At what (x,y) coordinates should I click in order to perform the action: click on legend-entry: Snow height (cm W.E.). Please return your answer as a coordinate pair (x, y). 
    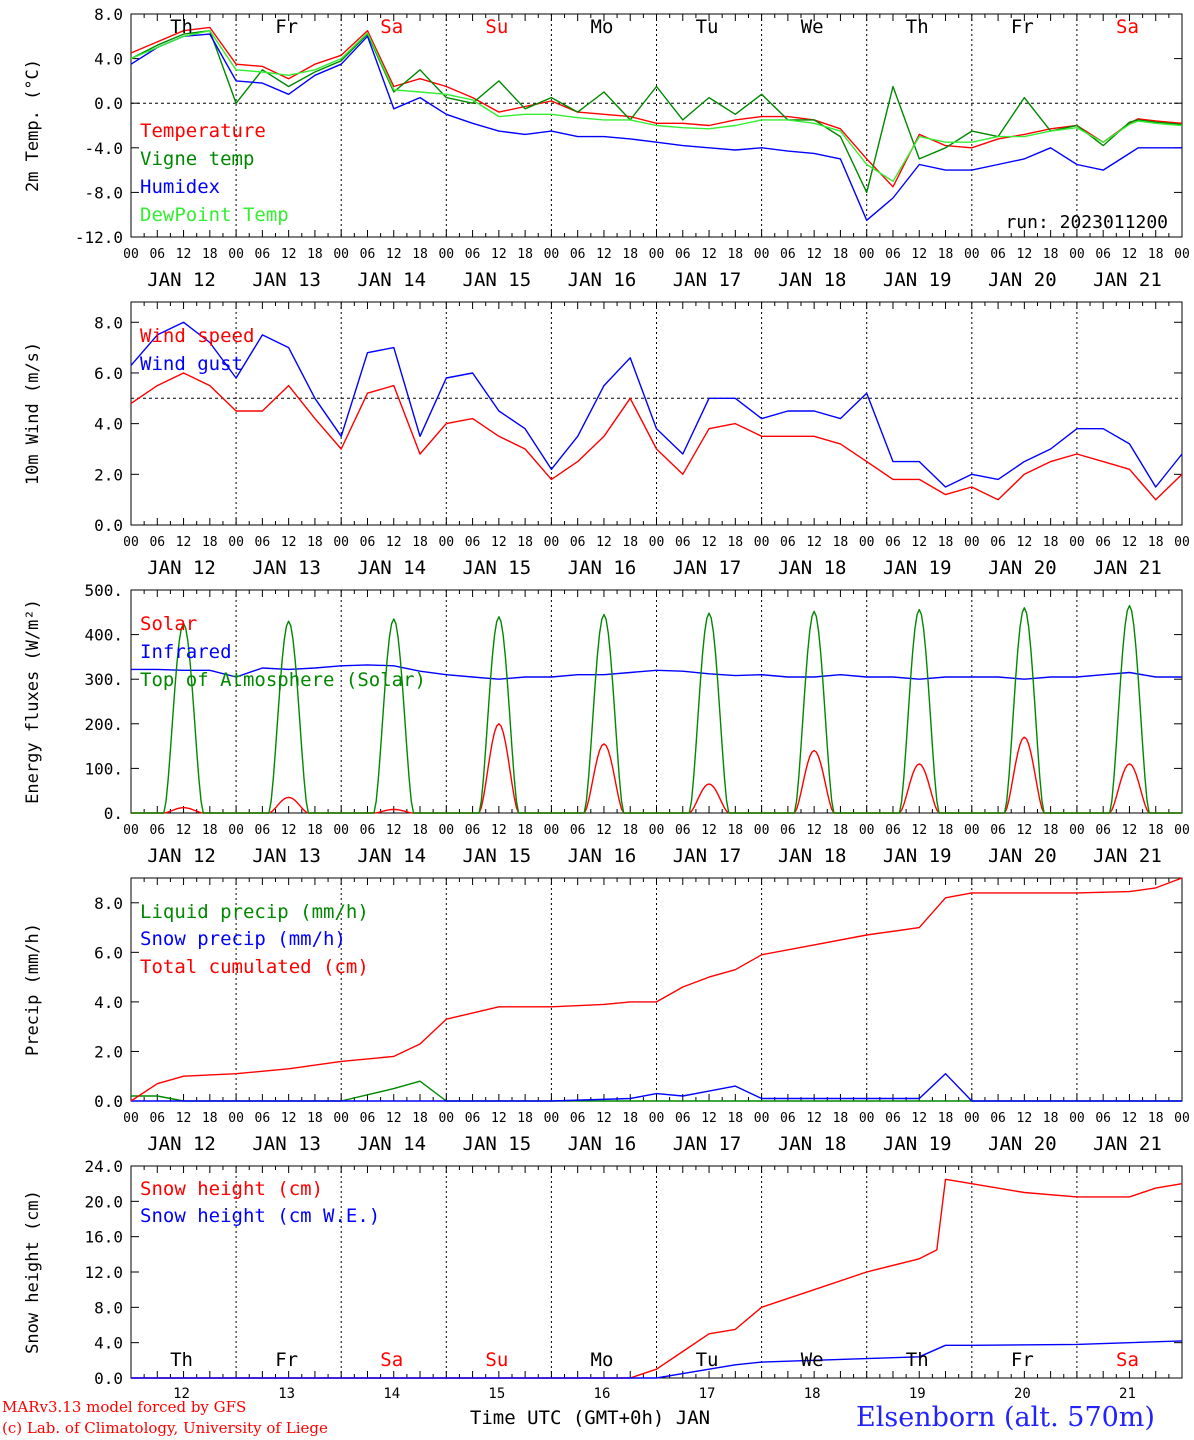
    Looking at the image, I should click on (260, 1216).